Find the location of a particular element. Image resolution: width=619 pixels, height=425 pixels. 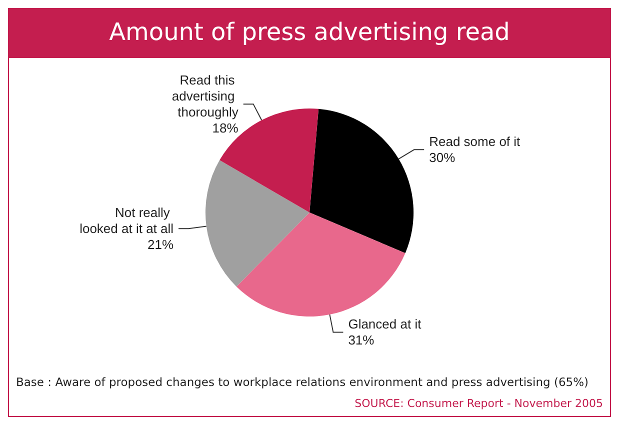

data-label: 21% is located at coordinates (161, 244).